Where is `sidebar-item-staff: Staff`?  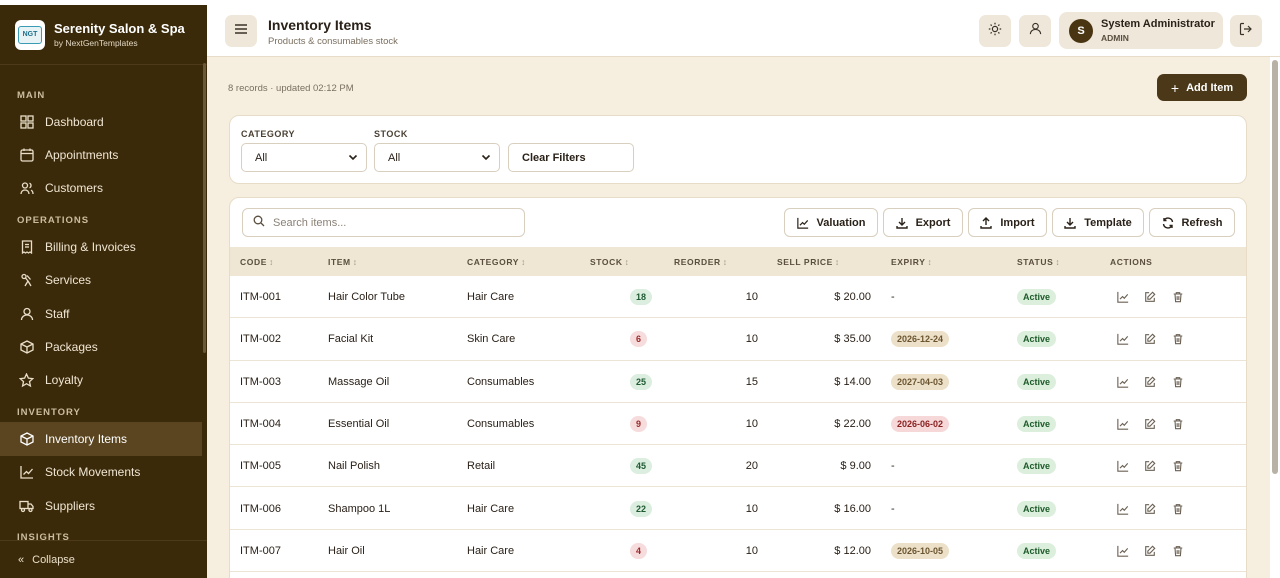 sidebar-item-staff: Staff is located at coordinates (103, 313).